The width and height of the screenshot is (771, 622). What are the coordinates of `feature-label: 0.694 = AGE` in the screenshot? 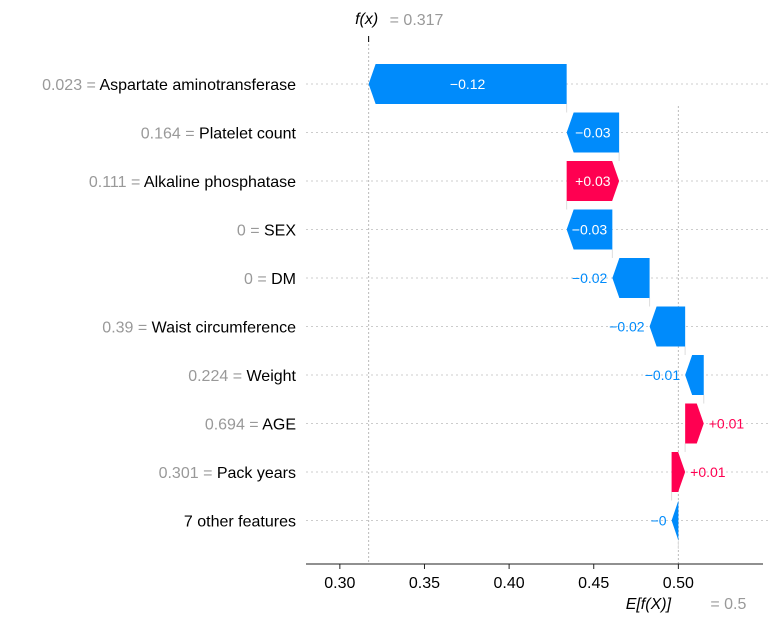 It's located at (250, 425).